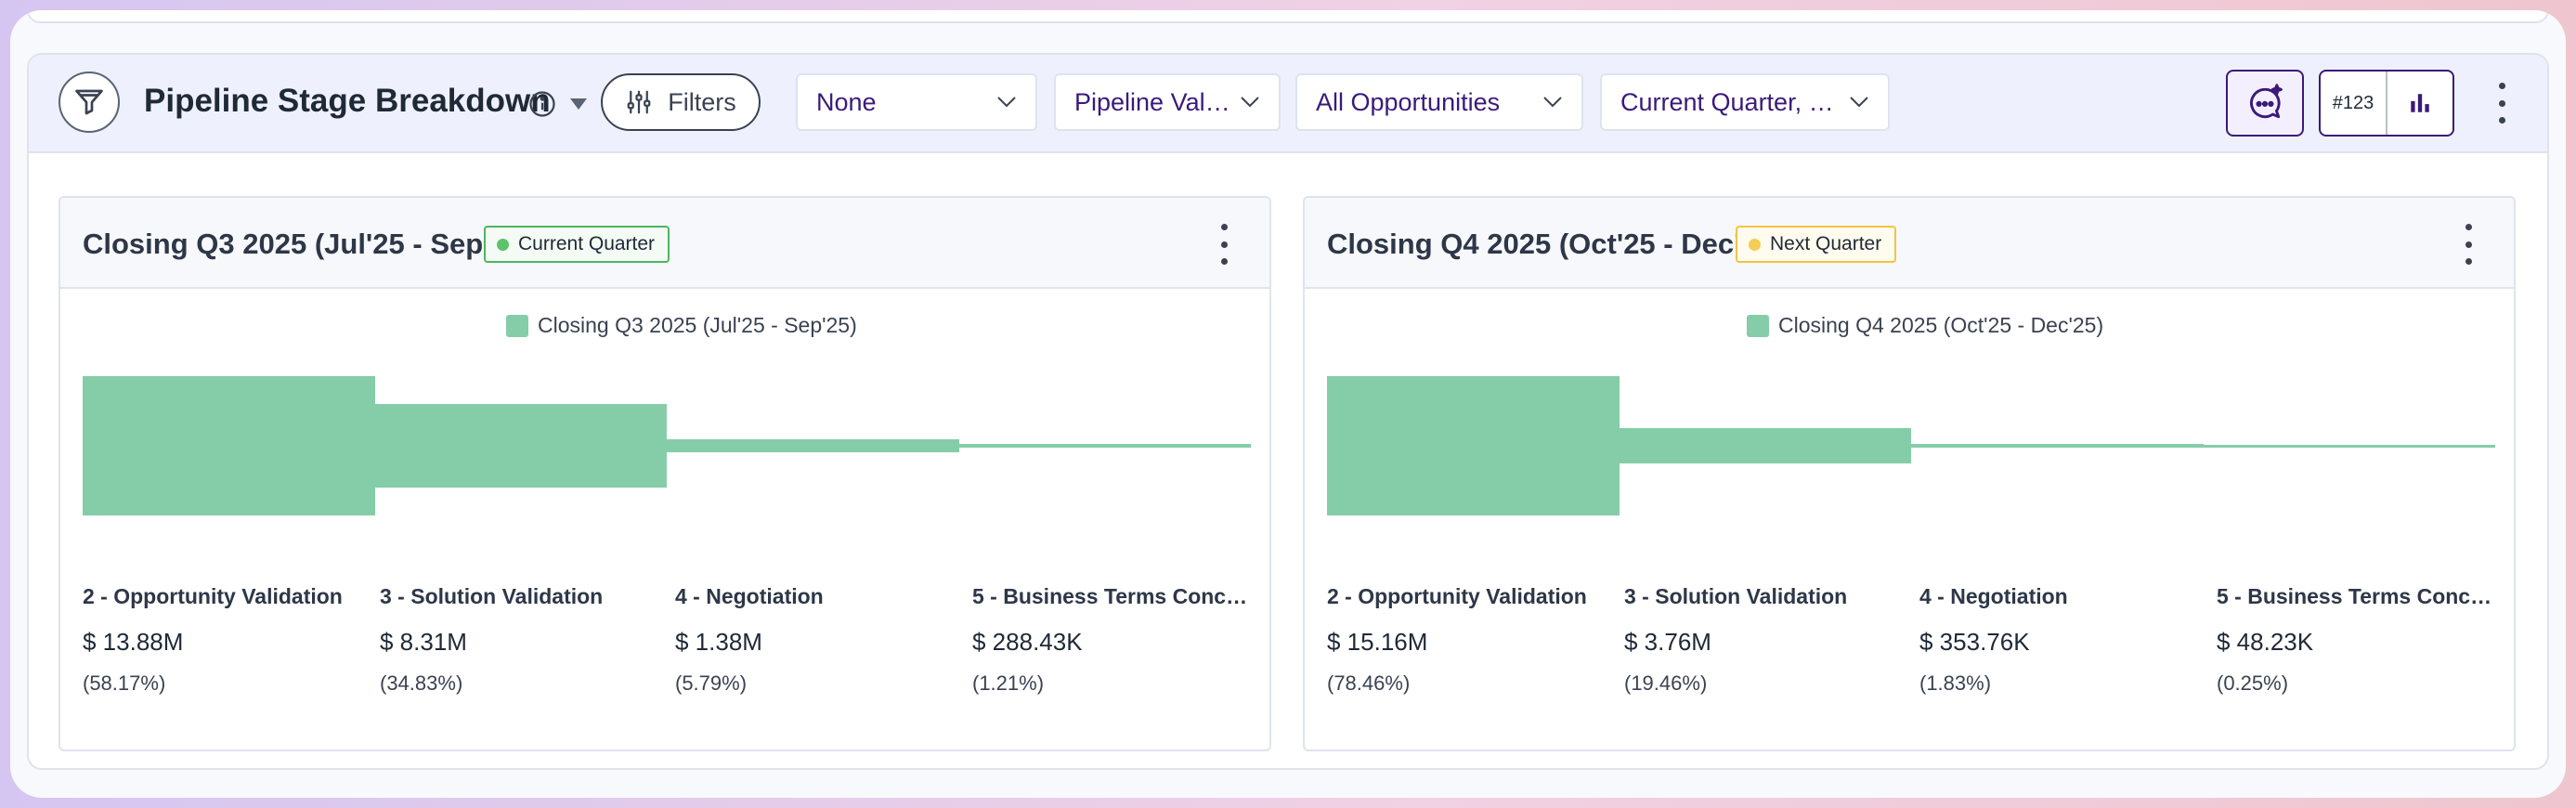 The height and width of the screenshot is (808, 2576). I want to click on measure-select: Pipeline Value, so click(1167, 102).